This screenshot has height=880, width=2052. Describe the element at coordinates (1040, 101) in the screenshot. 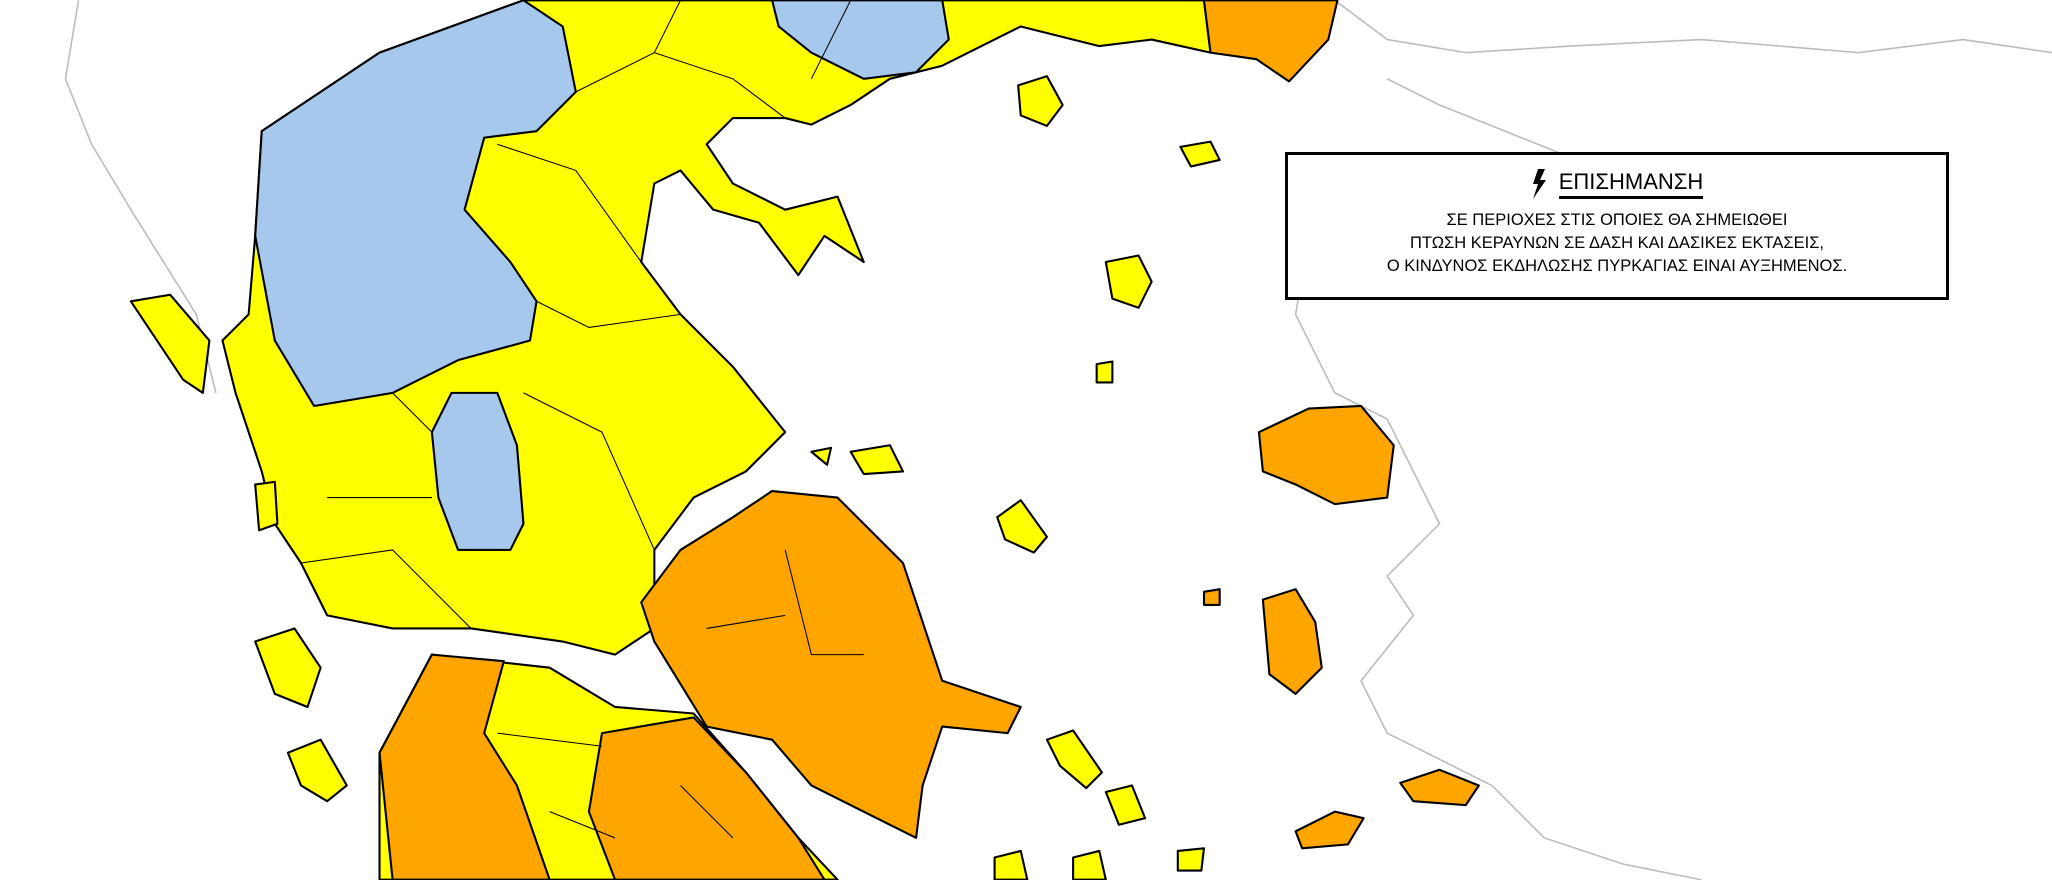

I see `island-thasos` at that location.